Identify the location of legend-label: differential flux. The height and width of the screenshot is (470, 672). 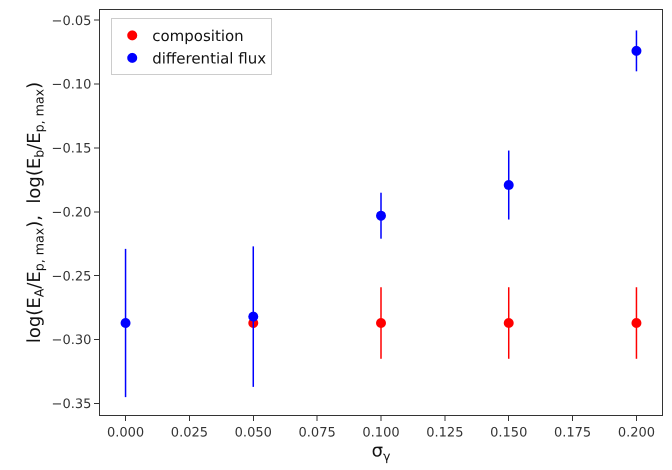
(209, 59).